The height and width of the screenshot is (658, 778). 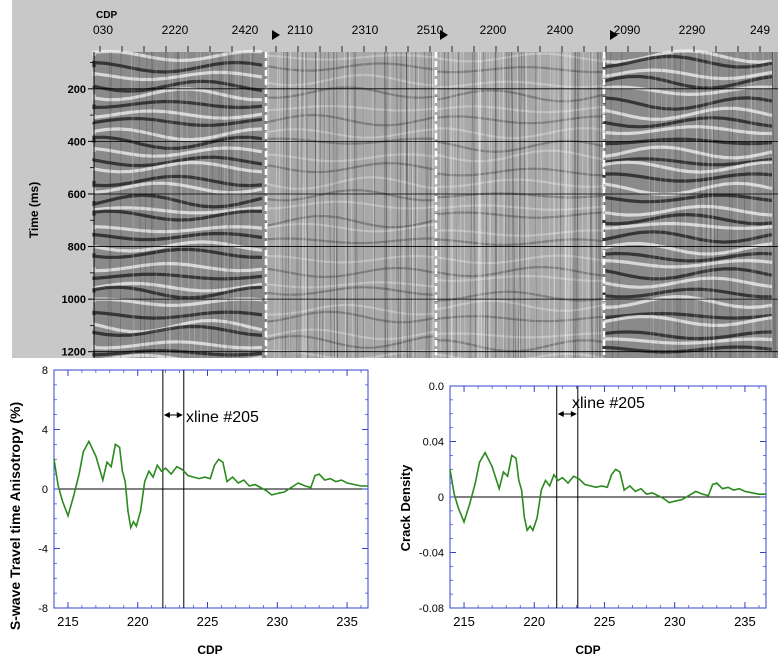 I want to click on time-tick-label: 1200, so click(x=74, y=353).